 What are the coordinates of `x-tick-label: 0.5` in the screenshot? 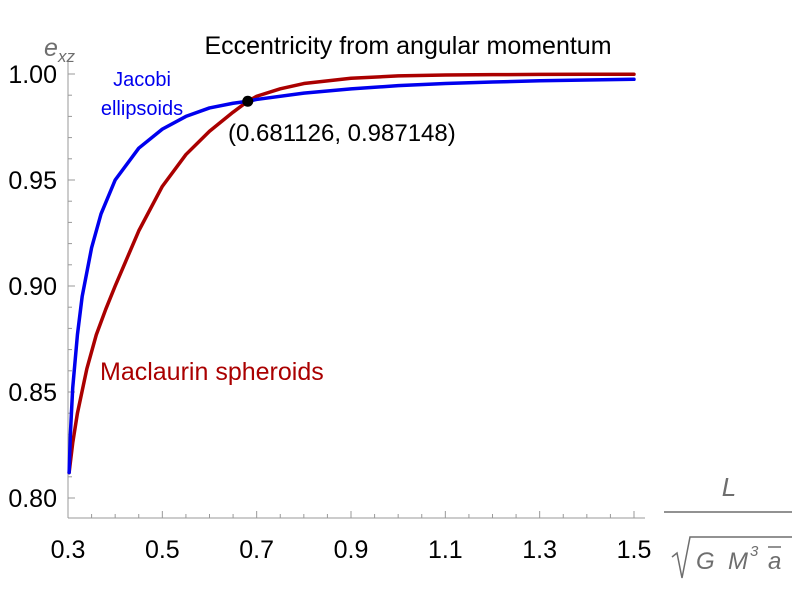 It's located at (162, 550).